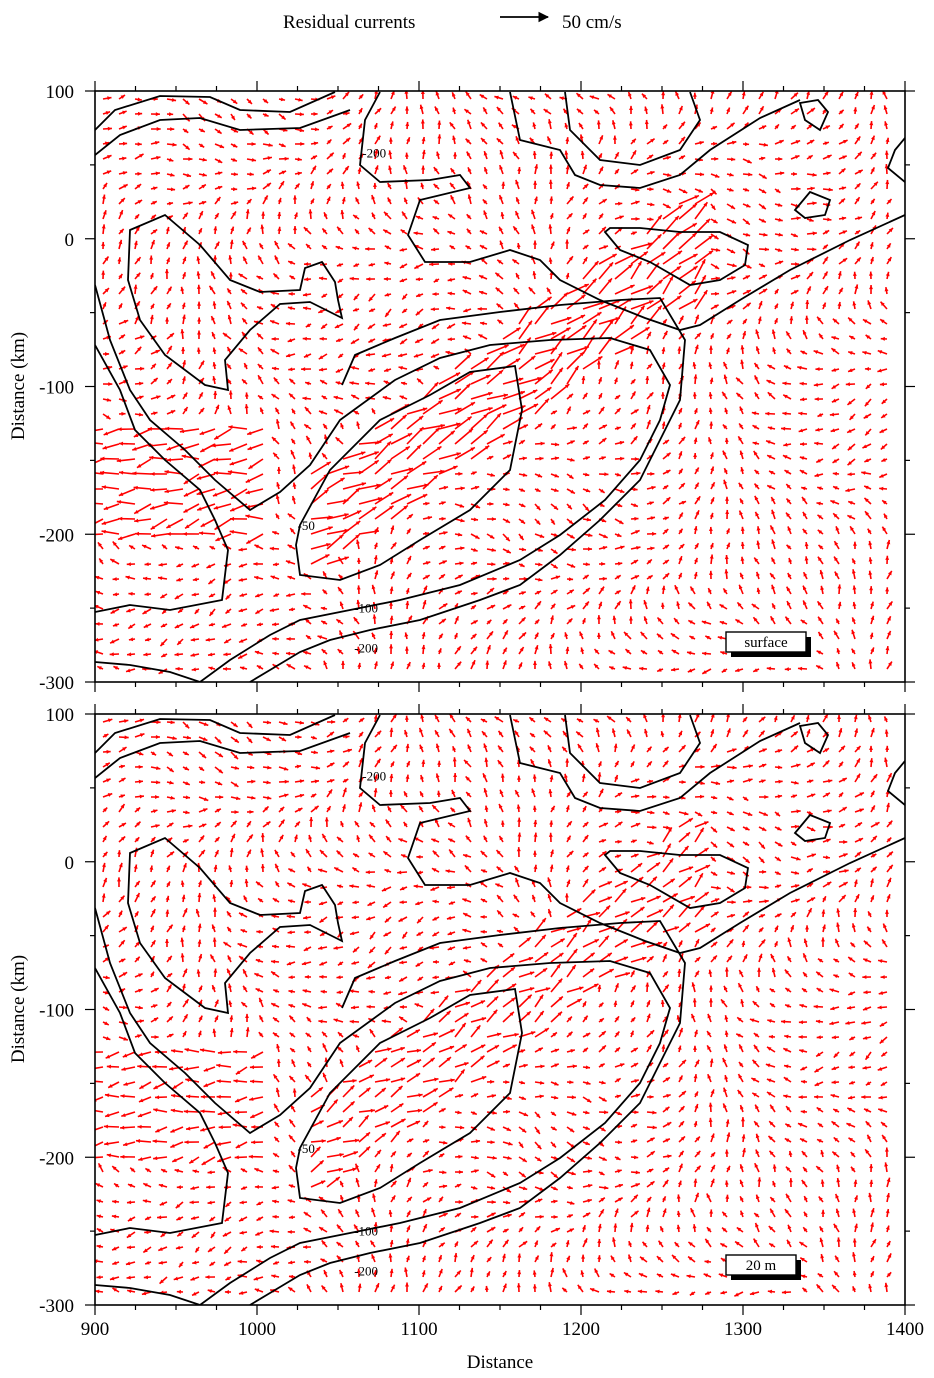 Image resolution: width=934 pixels, height=1378 pixels. I want to click on contour-line, so click(223, 132).